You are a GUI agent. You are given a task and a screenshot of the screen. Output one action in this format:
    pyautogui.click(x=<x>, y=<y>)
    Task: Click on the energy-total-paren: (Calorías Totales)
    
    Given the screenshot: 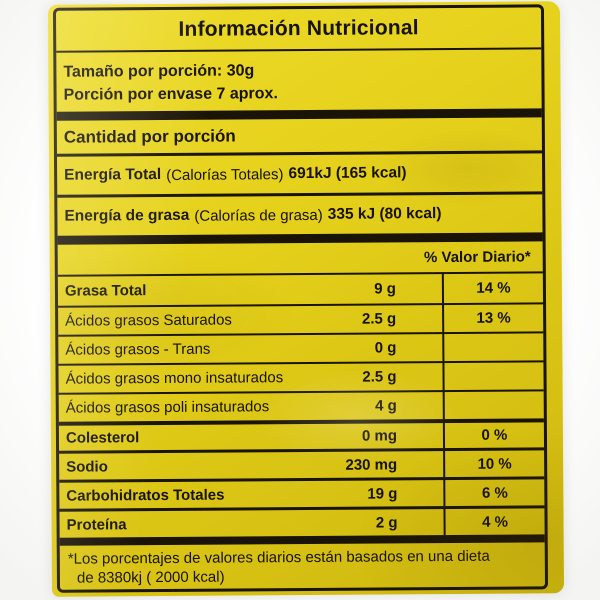 What is the action you would take?
    pyautogui.click(x=225, y=174)
    